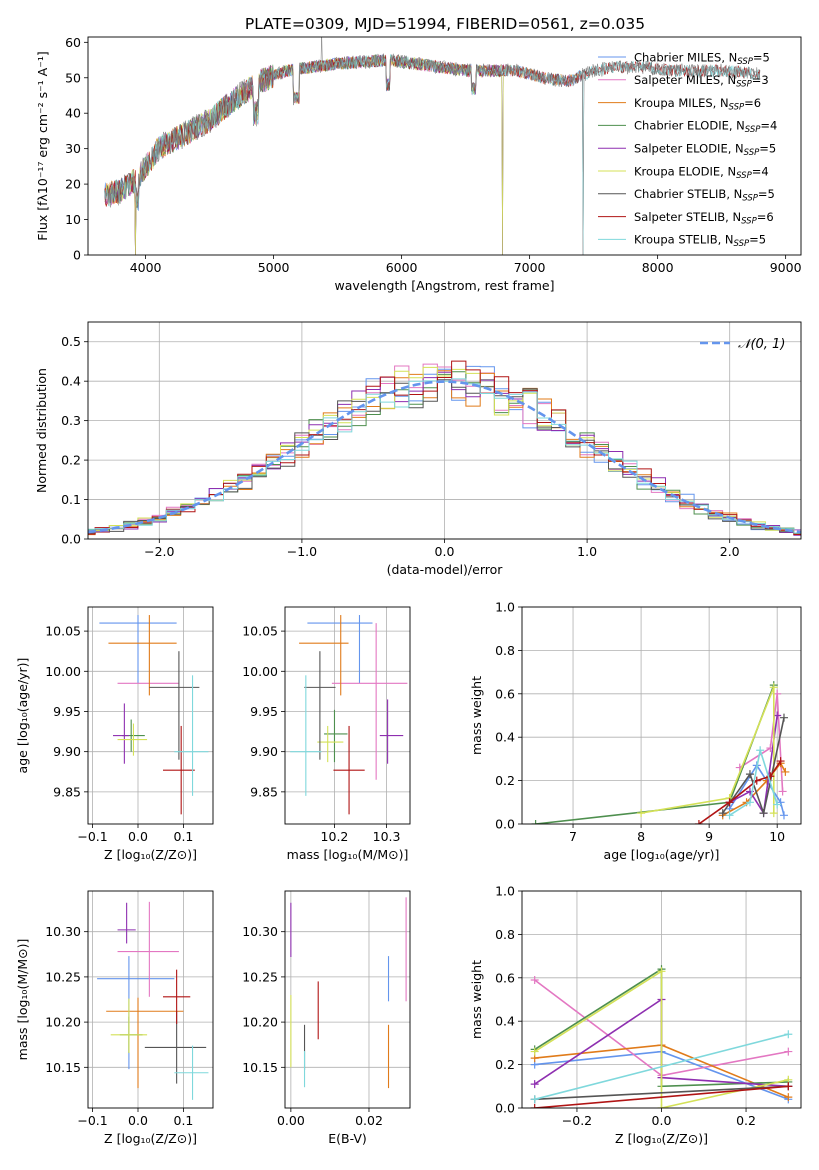 The image size is (819, 1170). Describe the element at coordinates (71, 420) in the screenshot. I see `y-tick-label: 0.3` at that location.